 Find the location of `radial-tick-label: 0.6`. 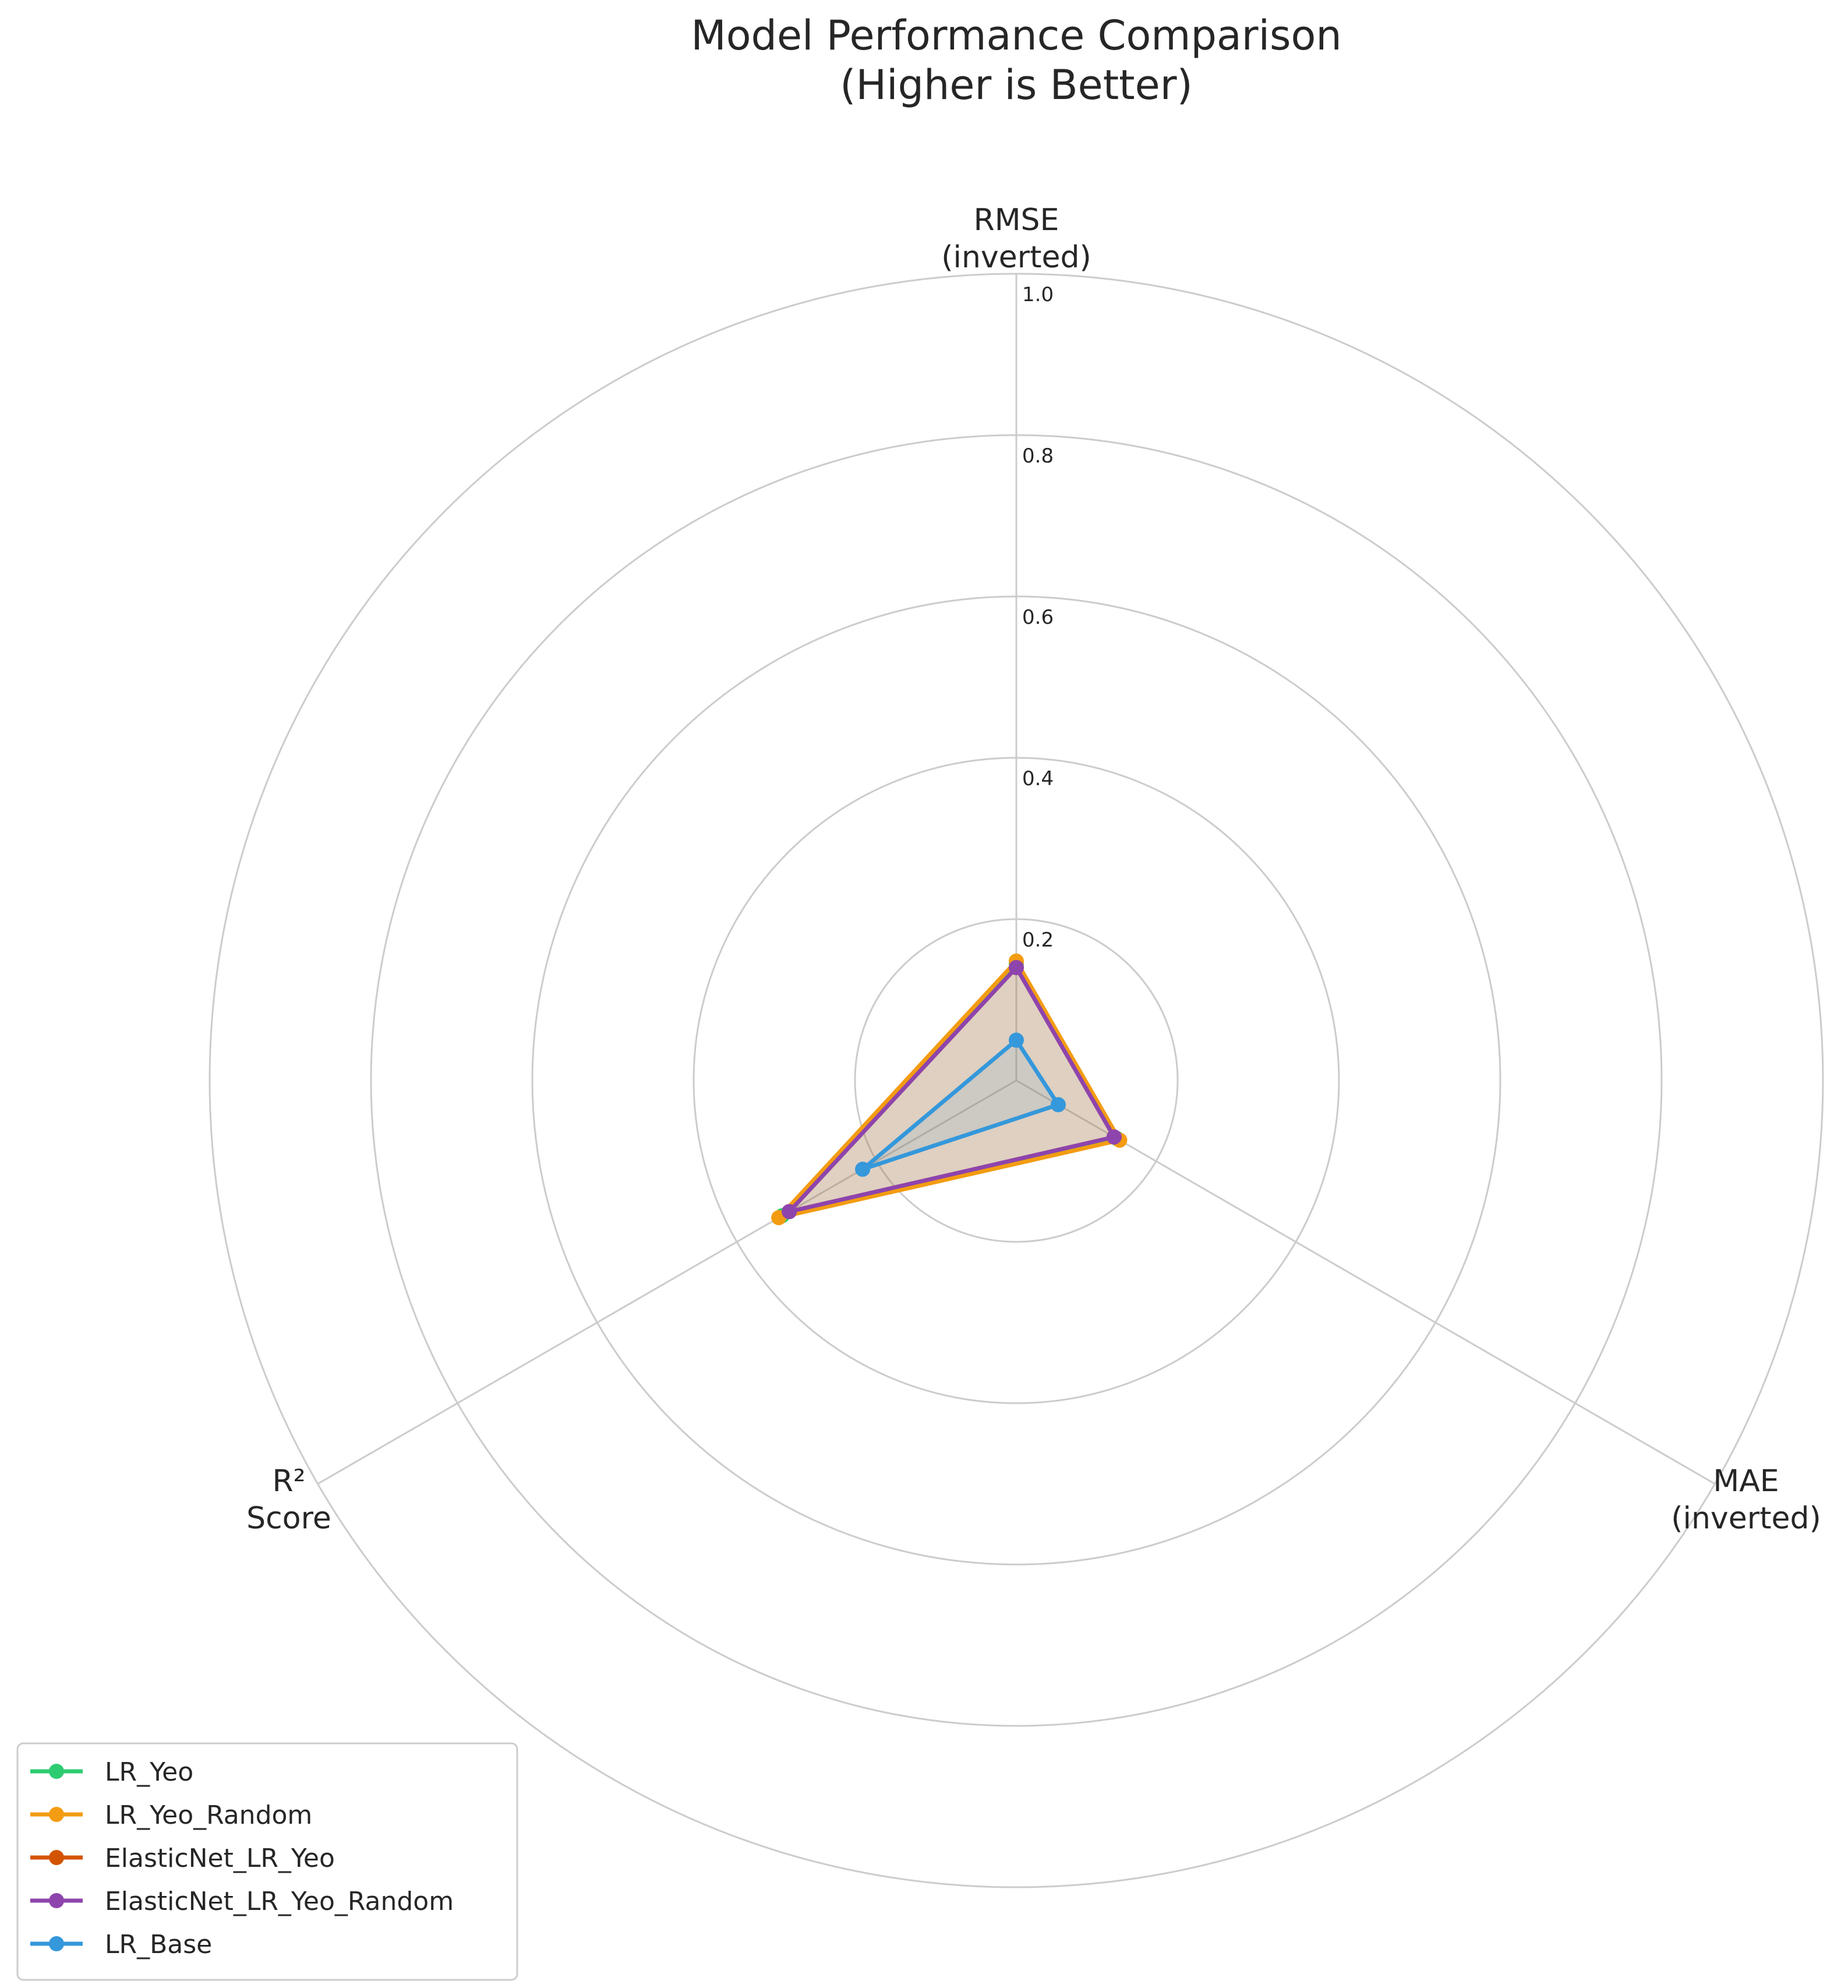

radial-tick-label: 0.6 is located at coordinates (1038, 617).